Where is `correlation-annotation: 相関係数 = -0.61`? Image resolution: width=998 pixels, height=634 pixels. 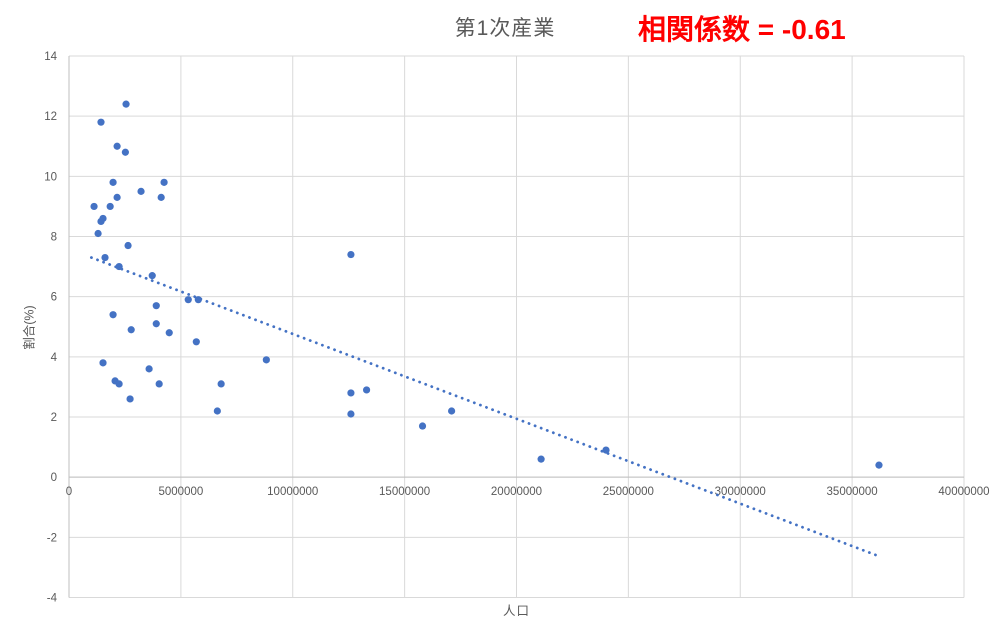
correlation-annotation: 相関係数 = -0.61 is located at coordinates (742, 29).